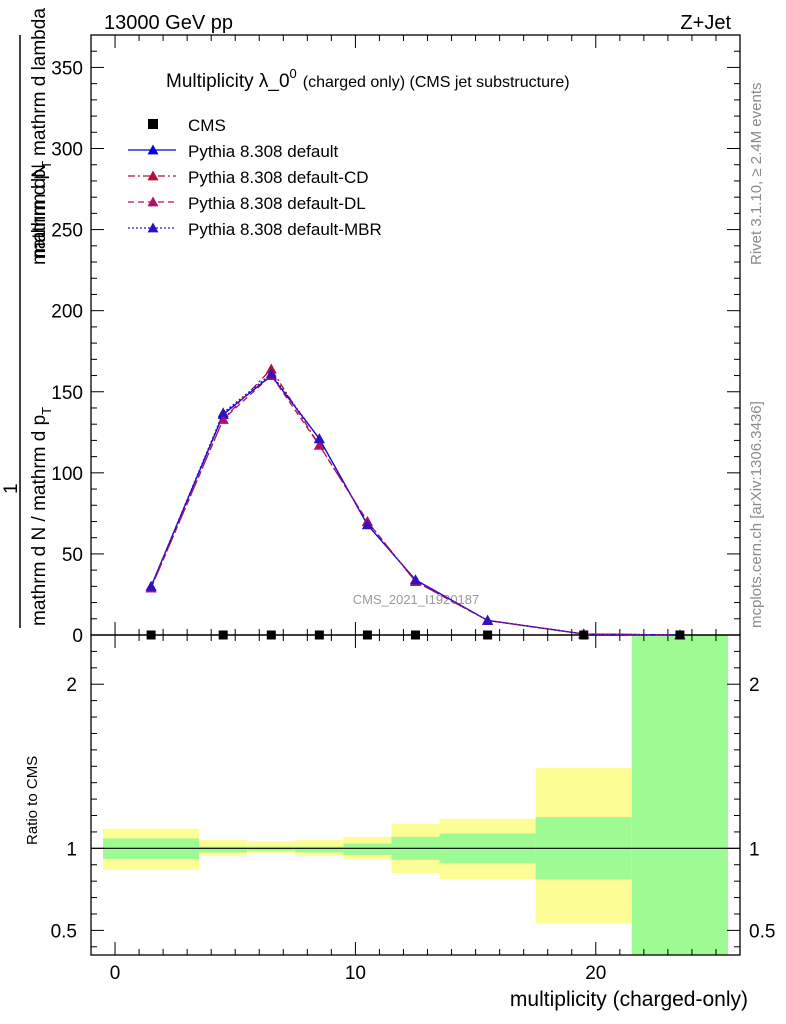 The height and width of the screenshot is (1024, 786). I want to click on ylabel-den3: mathrm d lambda, so click(39, 82).